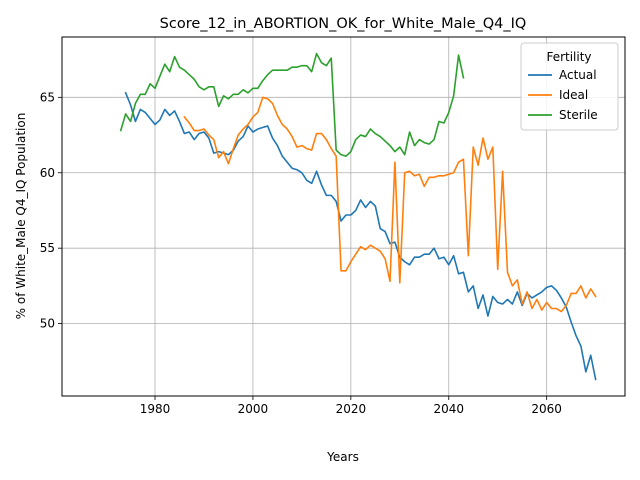 The height and width of the screenshot is (480, 640). Describe the element at coordinates (47, 324) in the screenshot. I see `y-tick-label: 50` at that location.